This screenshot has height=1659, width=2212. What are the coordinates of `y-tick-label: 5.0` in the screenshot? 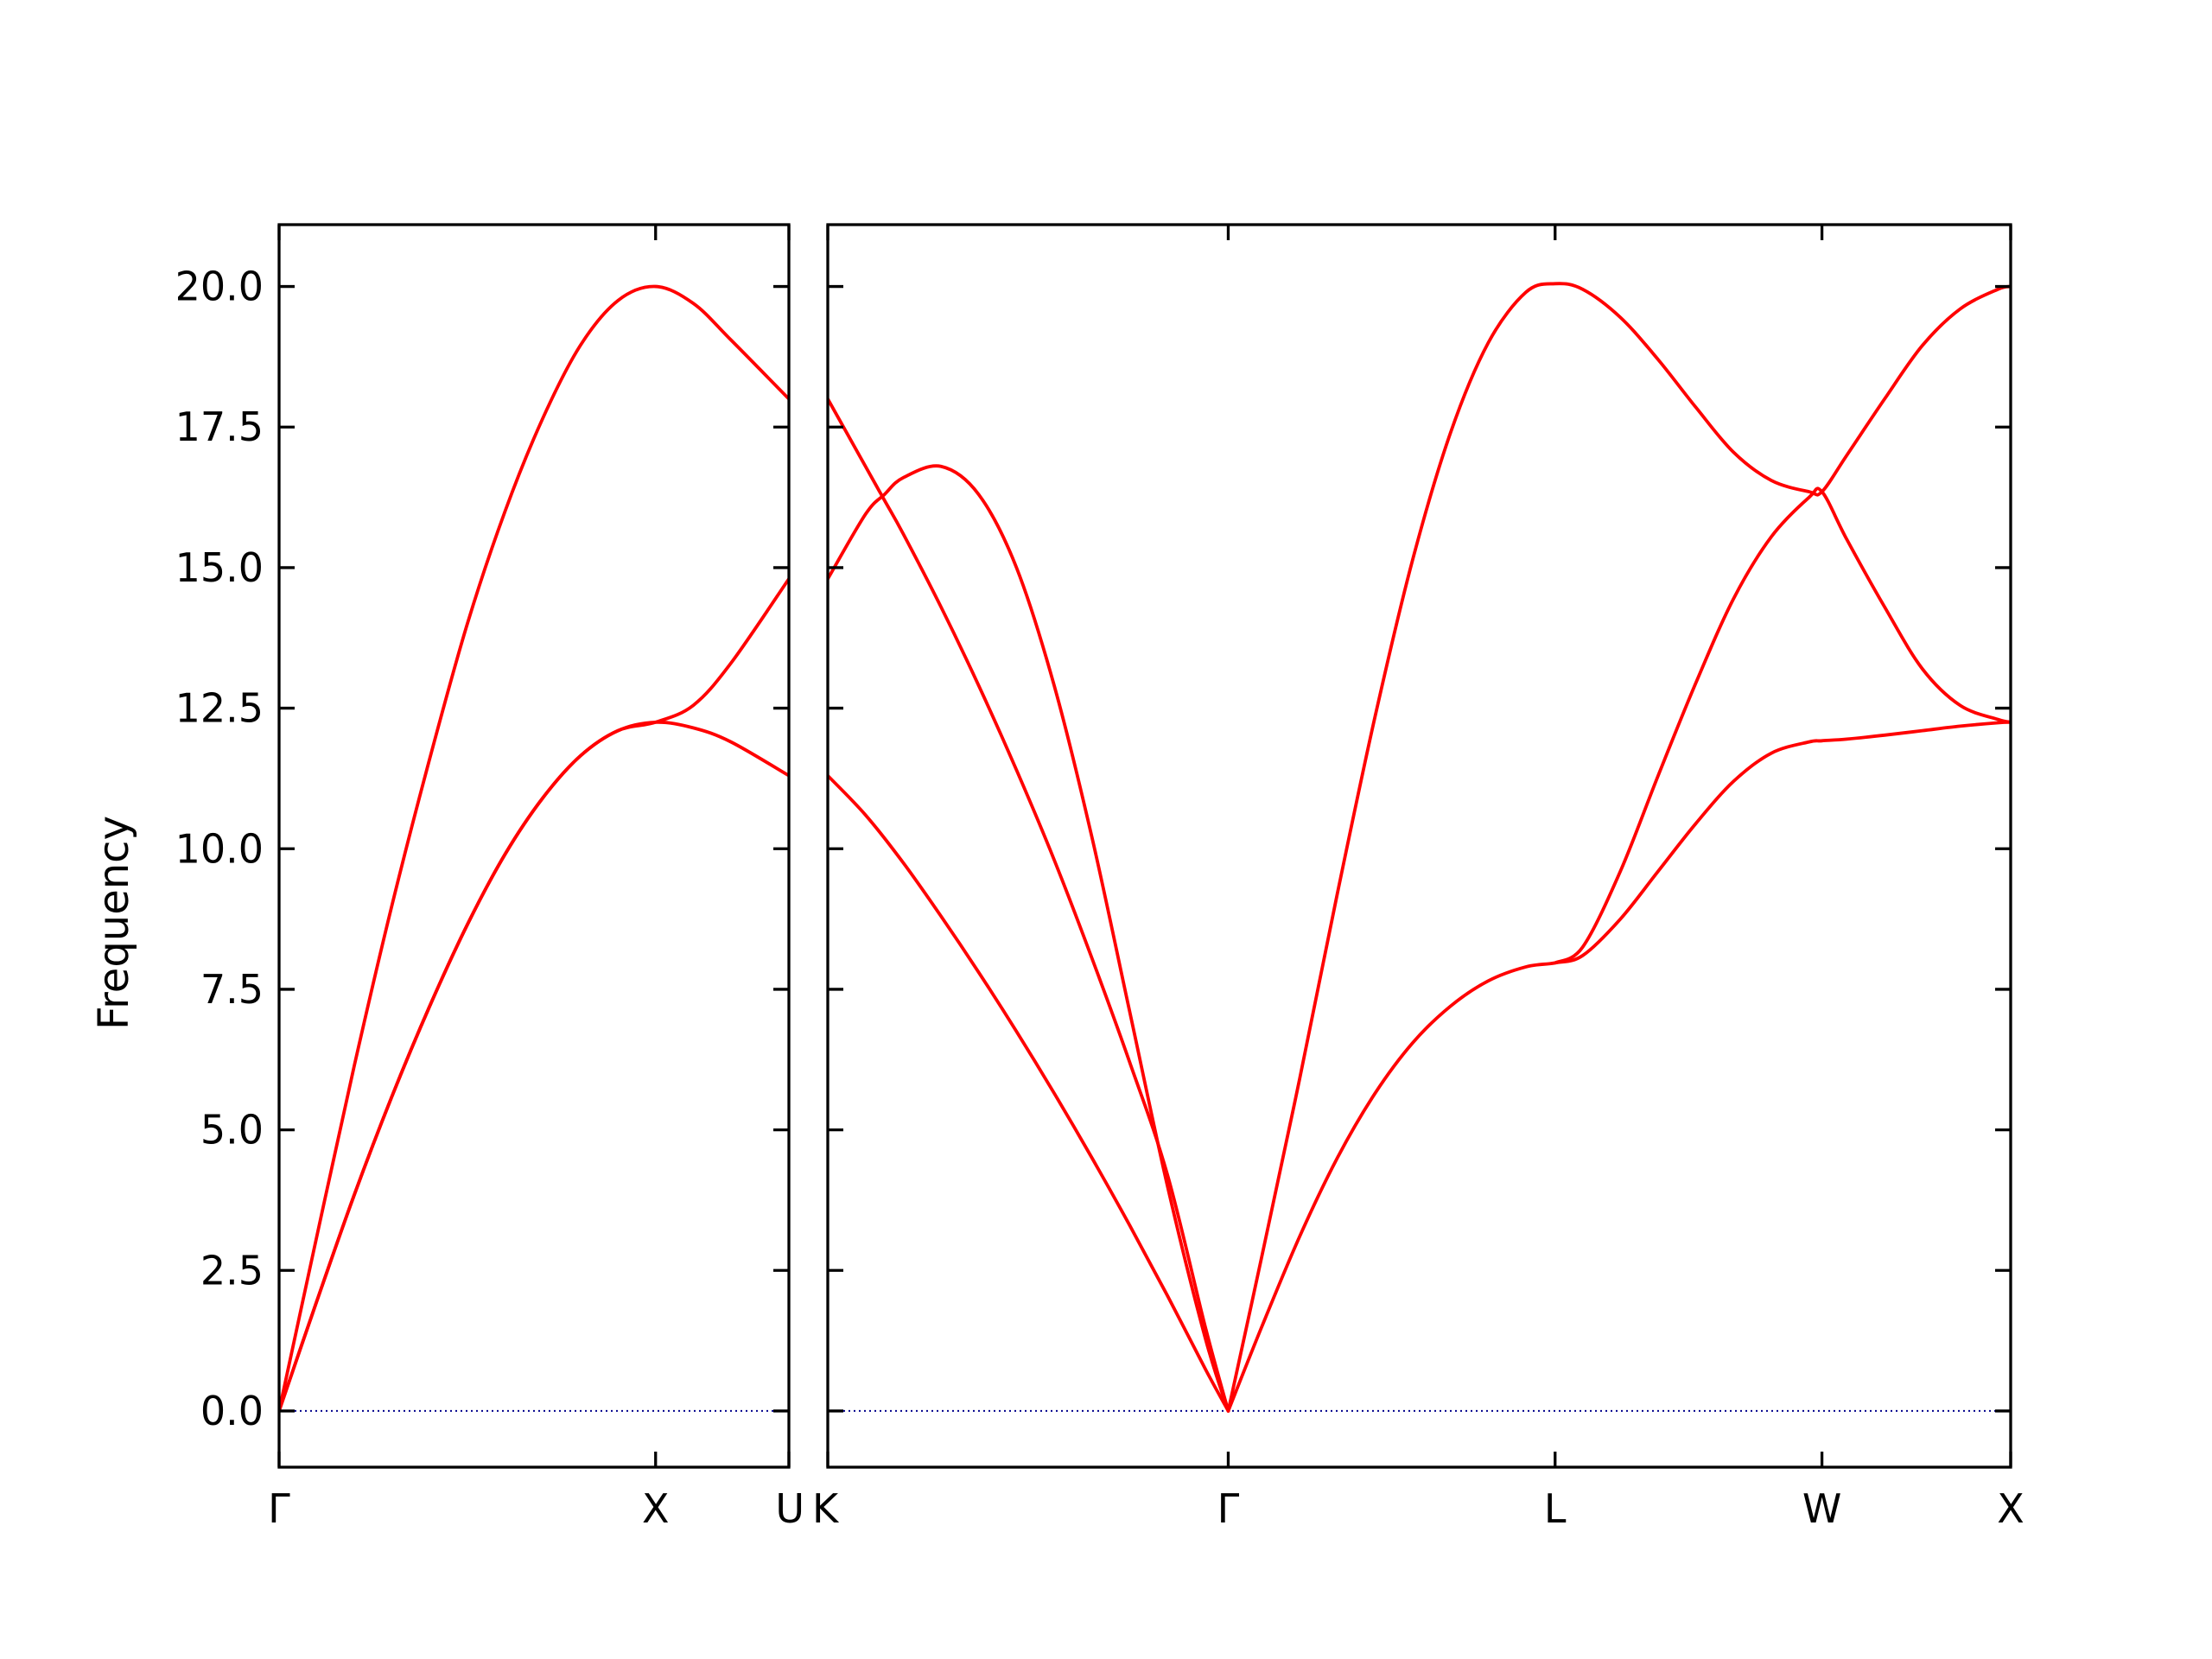 It's located at (232, 1130).